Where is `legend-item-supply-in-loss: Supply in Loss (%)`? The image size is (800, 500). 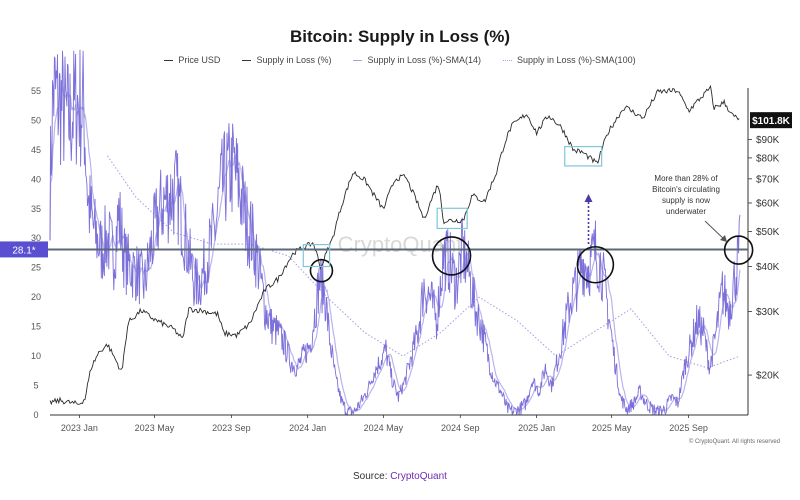
legend-item-supply-in-loss: Supply in Loss (%) is located at coordinates (286, 60).